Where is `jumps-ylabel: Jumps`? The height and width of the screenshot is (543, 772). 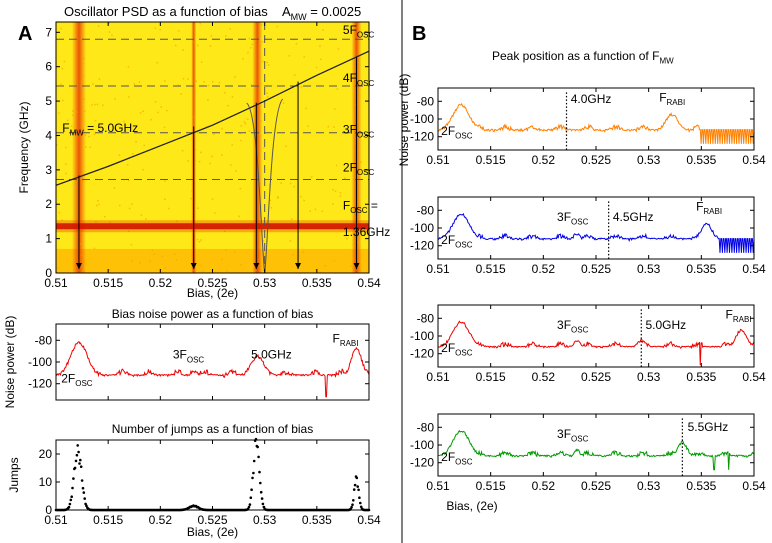
jumps-ylabel: Jumps is located at coordinates (14, 474).